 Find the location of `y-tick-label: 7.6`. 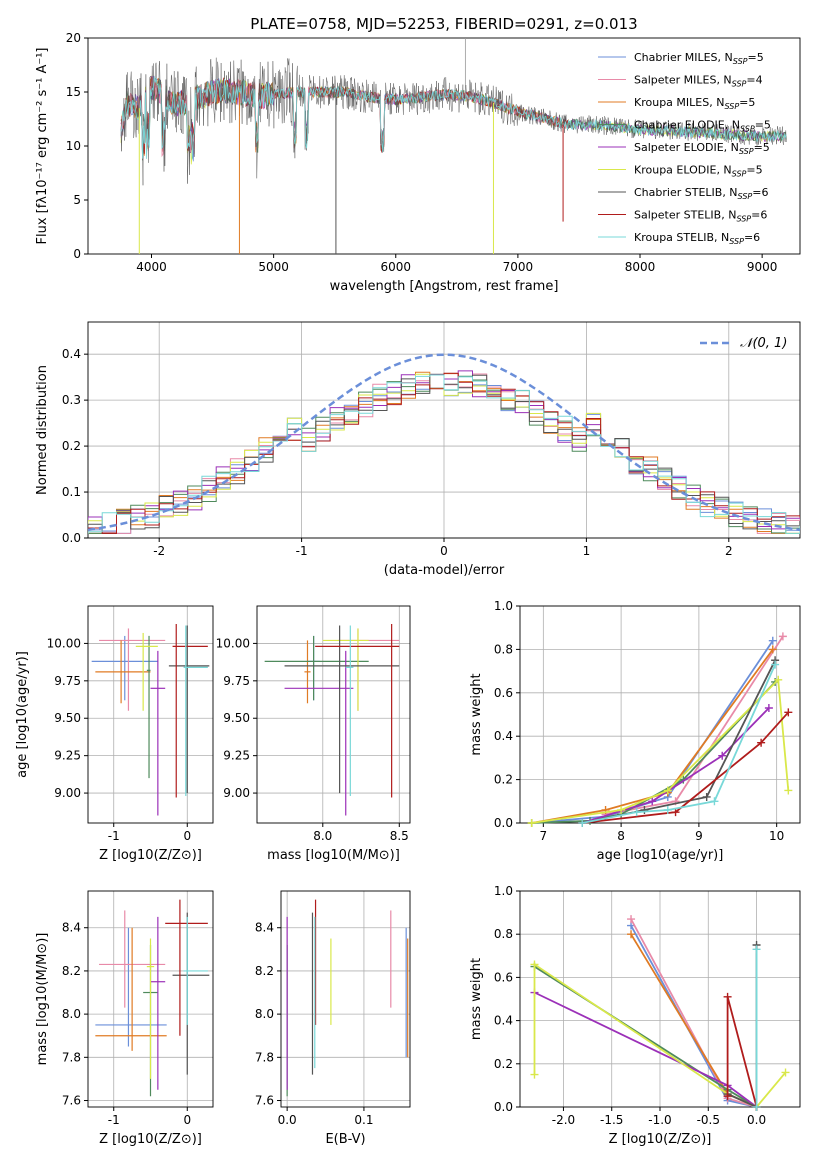

y-tick-label: 7.6 is located at coordinates (264, 1101).